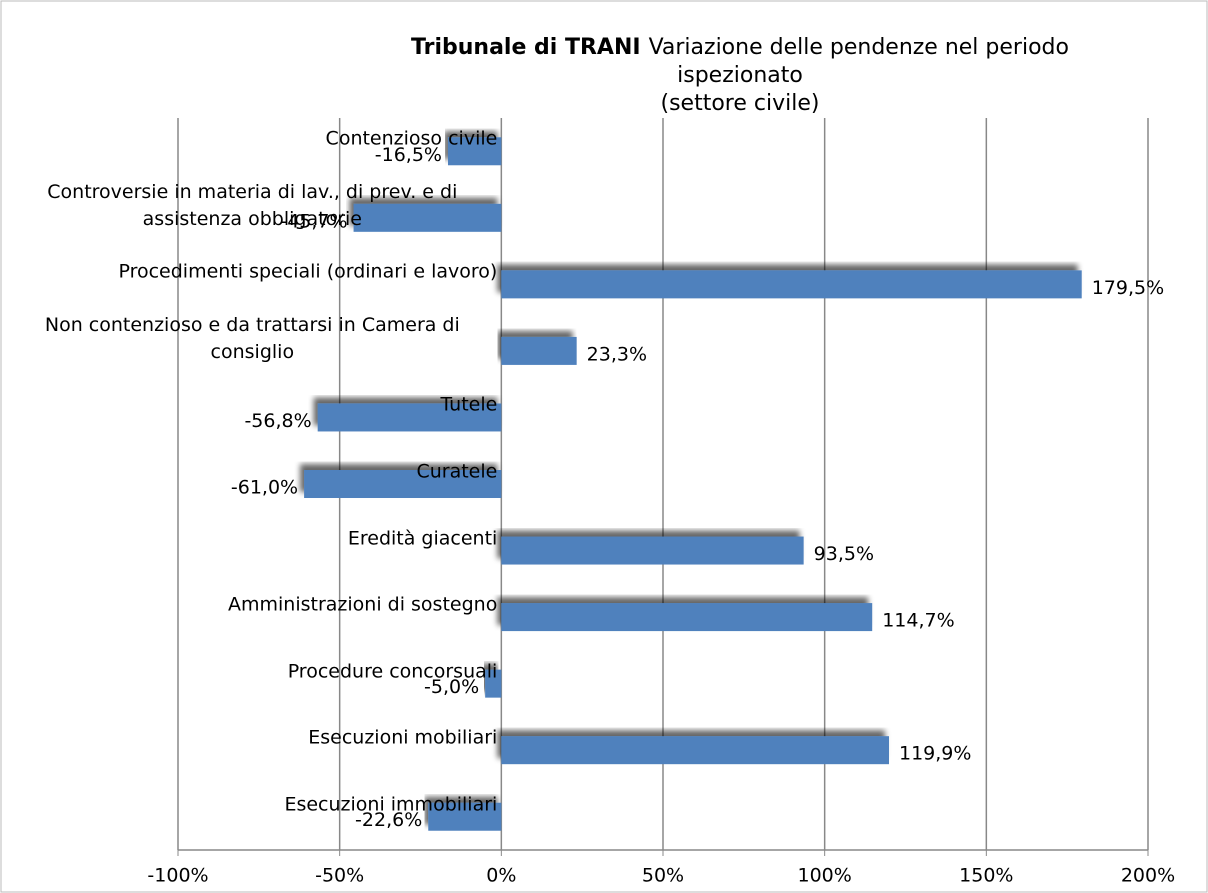 The height and width of the screenshot is (893, 1208). Describe the element at coordinates (451, 687) in the screenshot. I see `data-label: -5,0%` at that location.